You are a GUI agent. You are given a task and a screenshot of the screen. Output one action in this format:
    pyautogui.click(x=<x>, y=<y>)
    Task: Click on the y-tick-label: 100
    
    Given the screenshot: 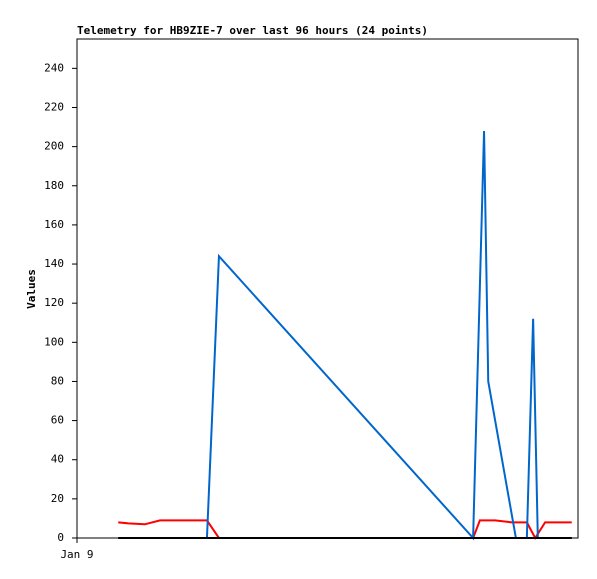 What is the action you would take?
    pyautogui.click(x=54, y=341)
    